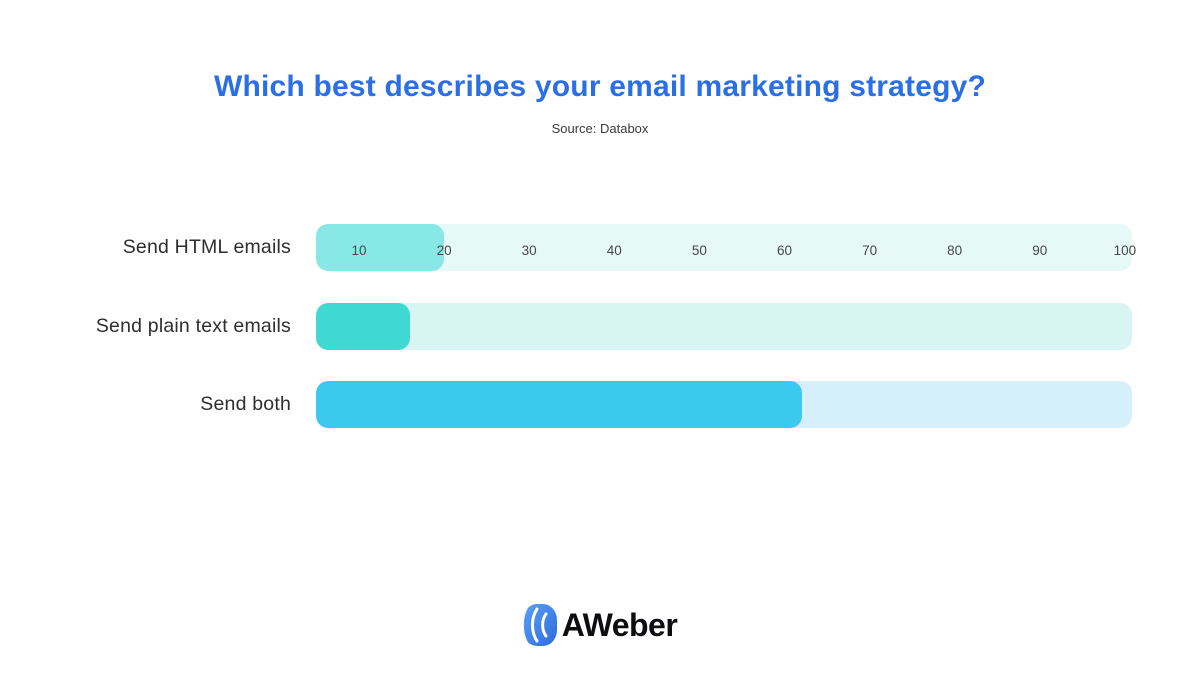 The height and width of the screenshot is (675, 1200). Describe the element at coordinates (614, 250) in the screenshot. I see `axis-tick-label: 40` at that location.